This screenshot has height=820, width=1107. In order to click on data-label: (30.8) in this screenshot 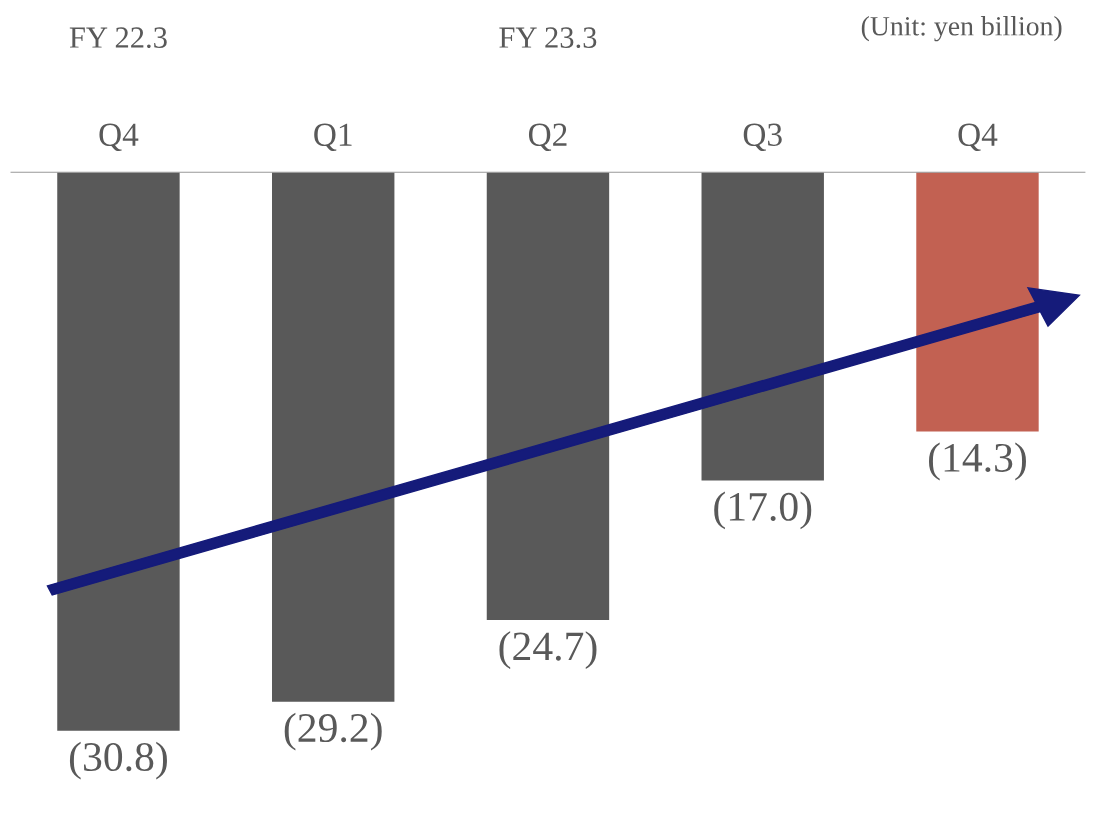, I will do `click(118, 760)`.